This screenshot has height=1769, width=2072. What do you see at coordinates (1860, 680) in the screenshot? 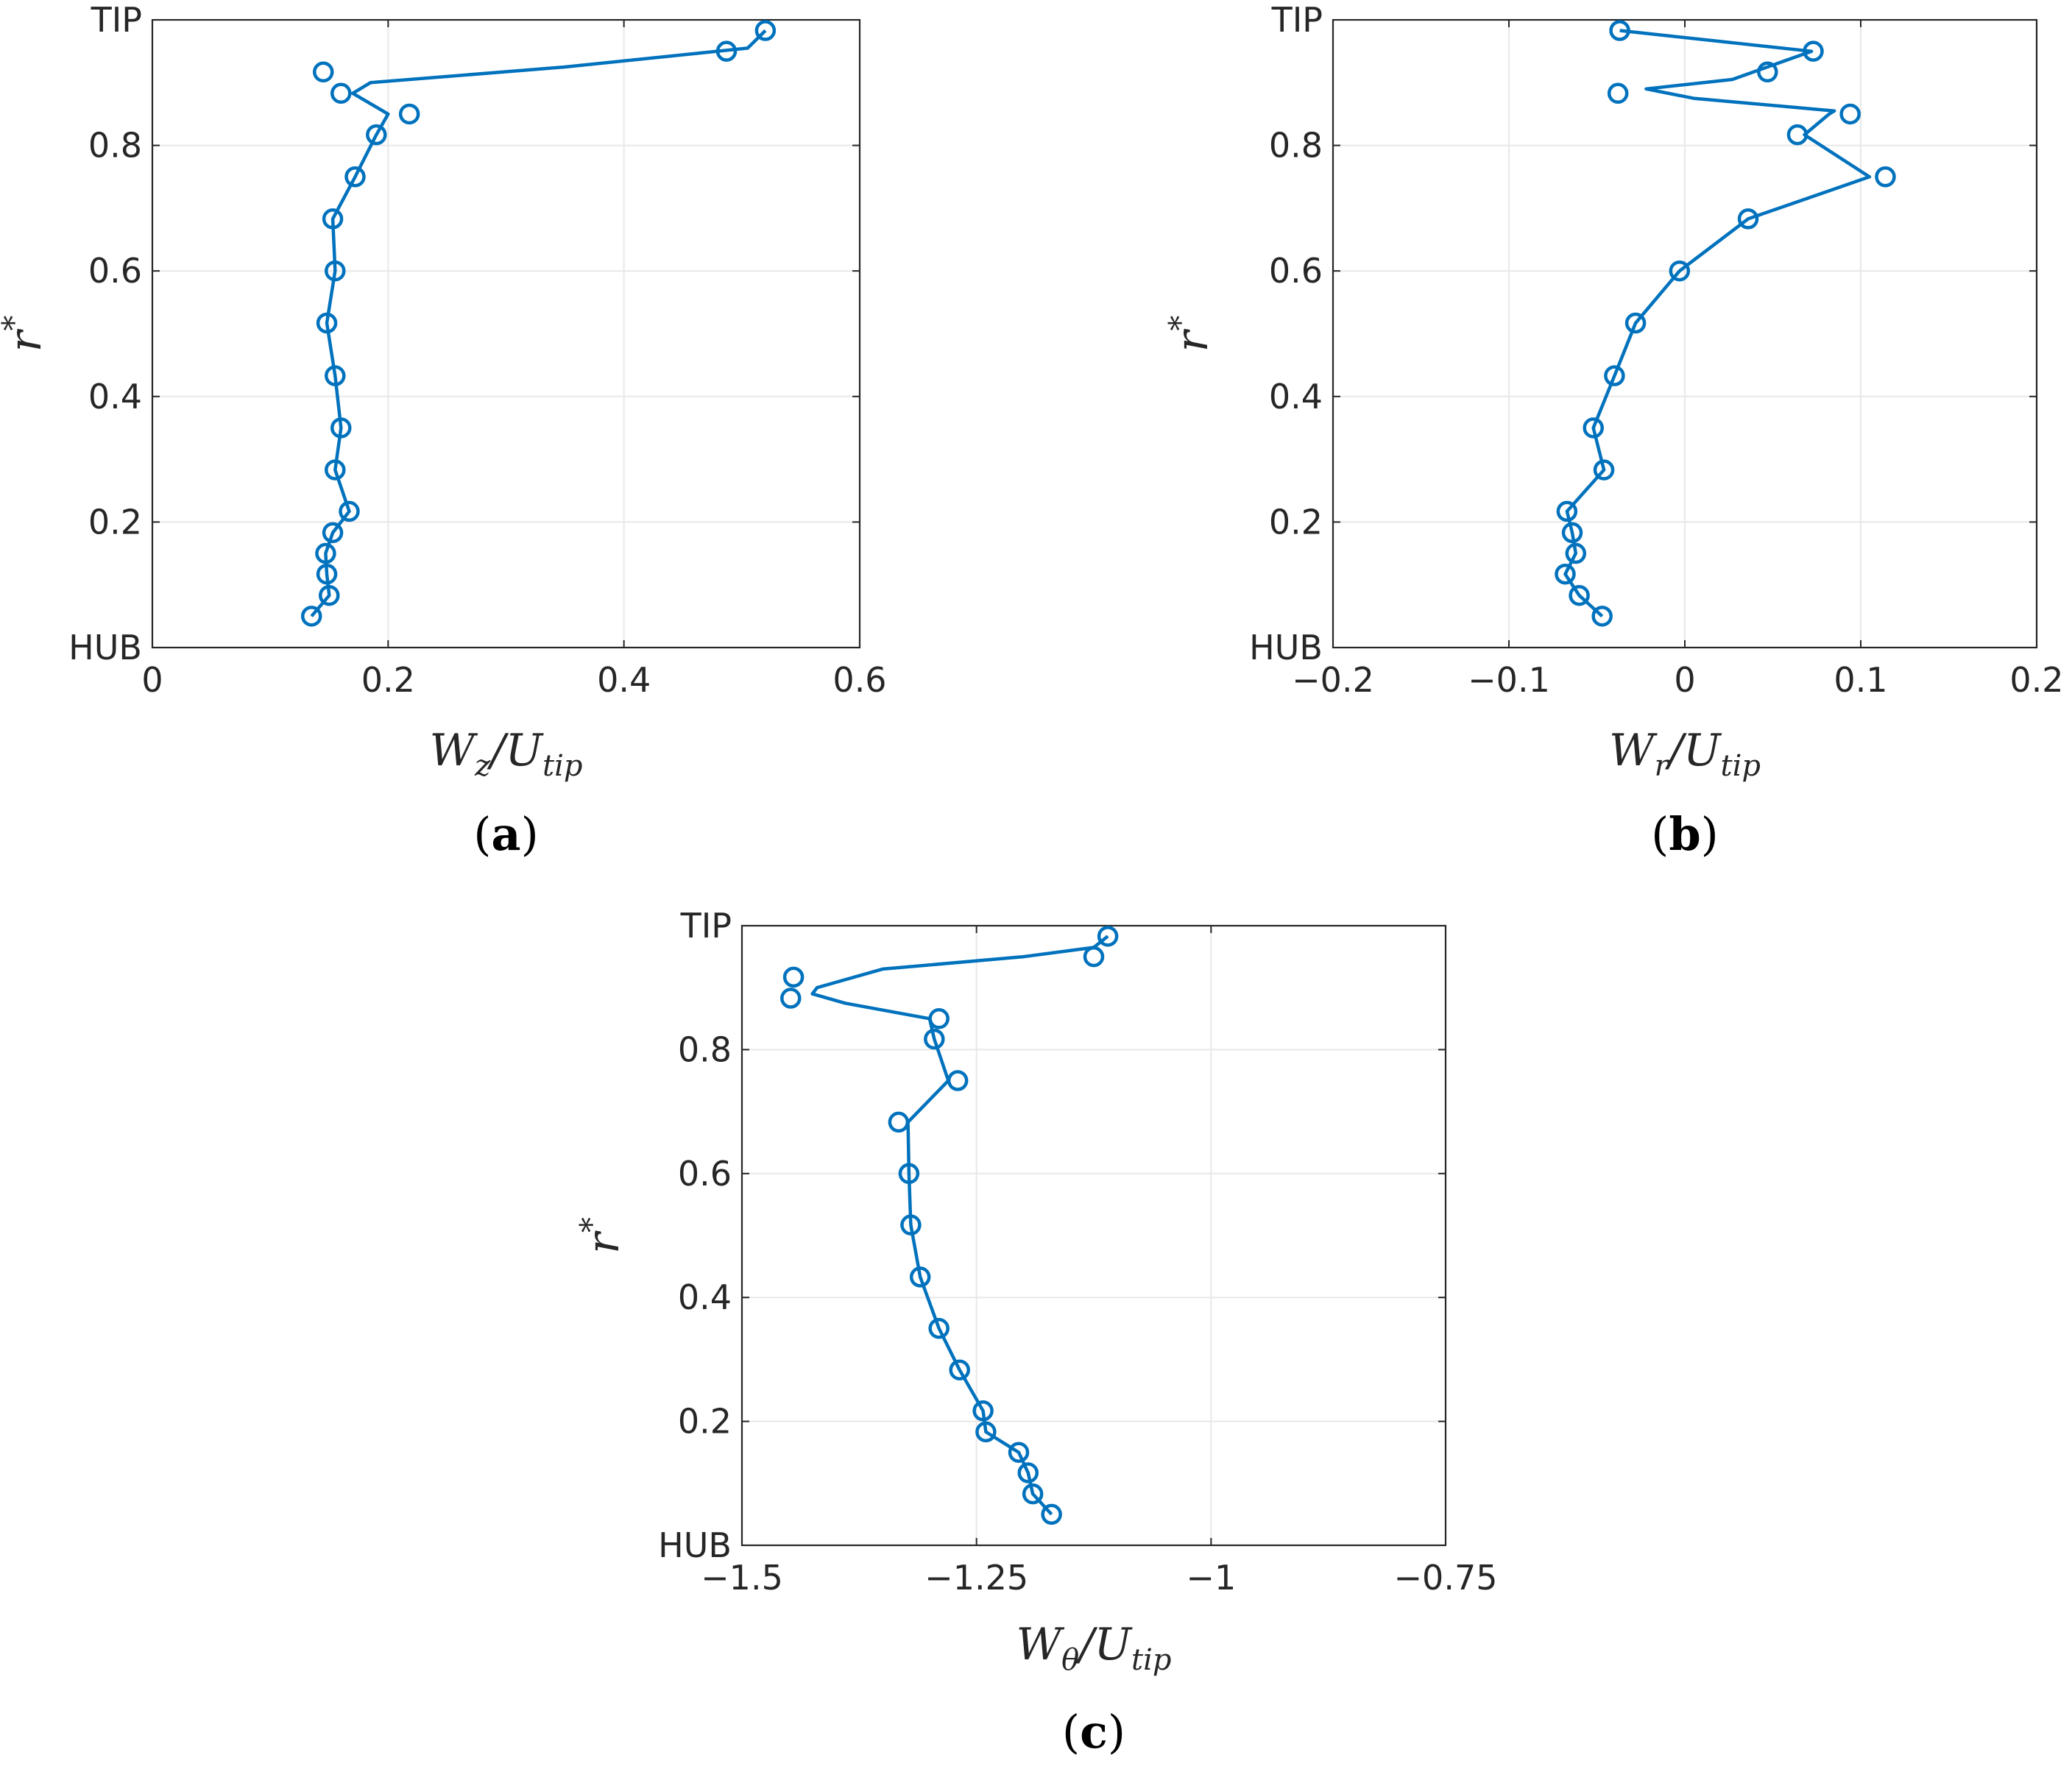
I see `x-tick-label: 0.1` at bounding box center [1860, 680].